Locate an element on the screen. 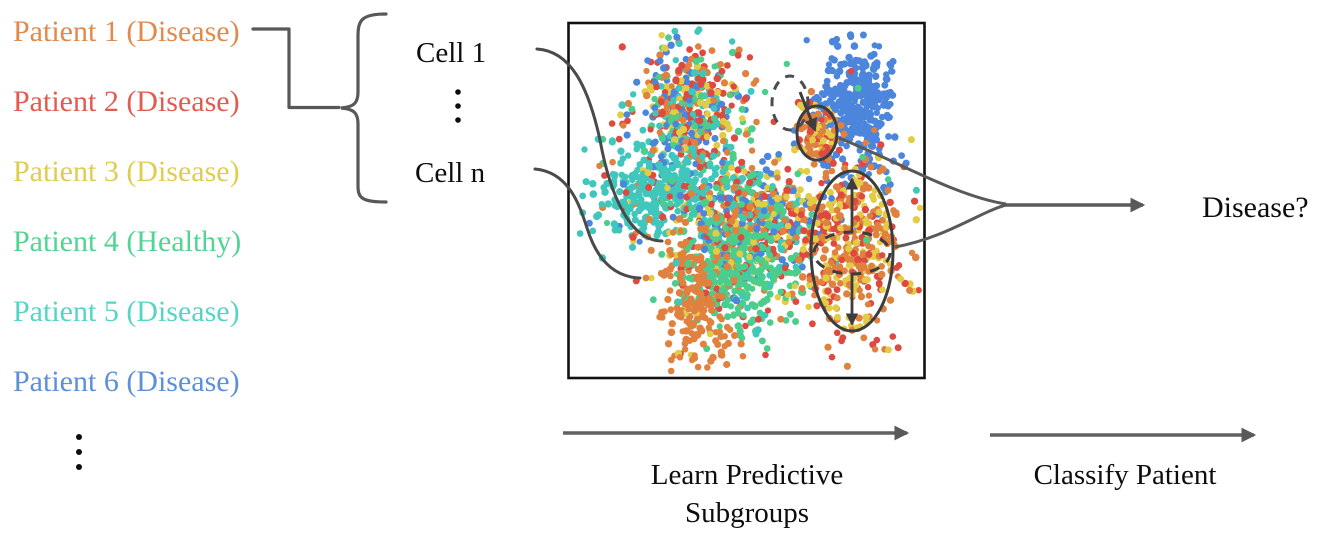 The image size is (1326, 536). patient-label-4: Patient 4 (Healthy) is located at coordinates (127, 241).